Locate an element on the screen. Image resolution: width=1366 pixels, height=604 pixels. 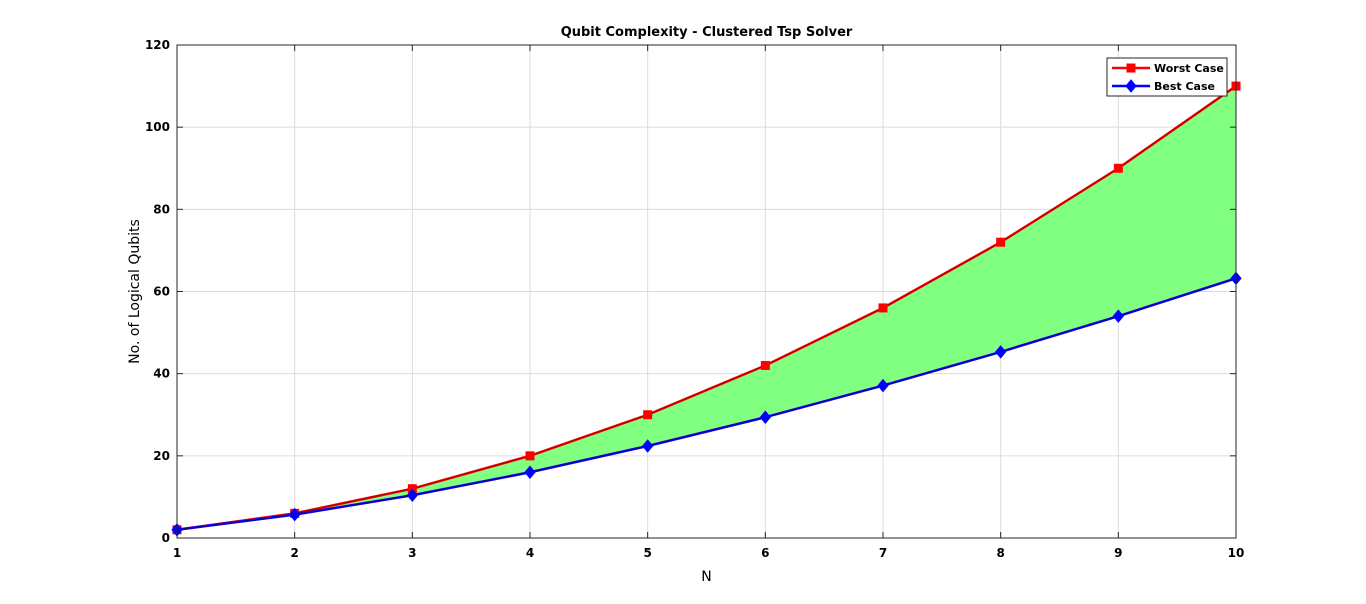
x-tick-label: 6 is located at coordinates (765, 553).